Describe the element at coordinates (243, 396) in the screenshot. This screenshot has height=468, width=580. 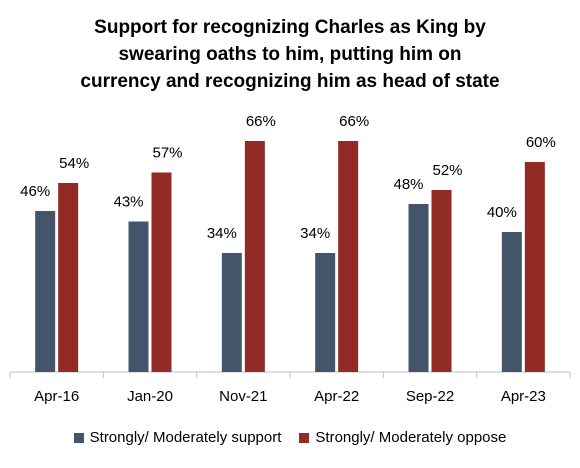
I see `x-tick-label: Nov-21` at that location.